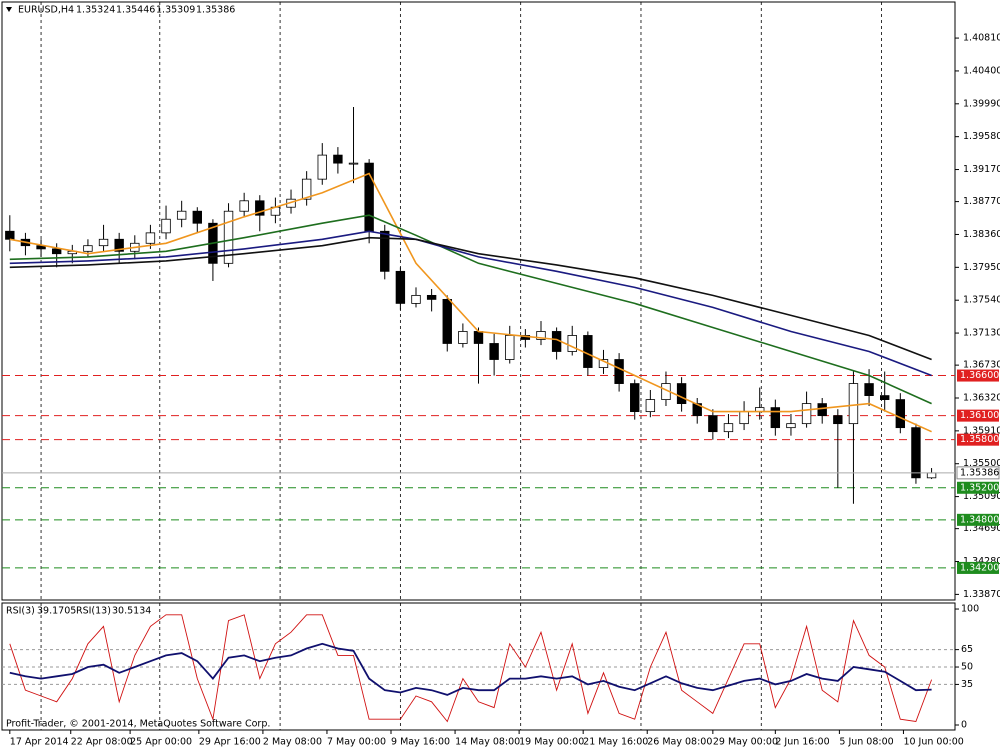 The width and height of the screenshot is (1000, 754). I want to click on y-tick-label: 1.39580, so click(981, 136).